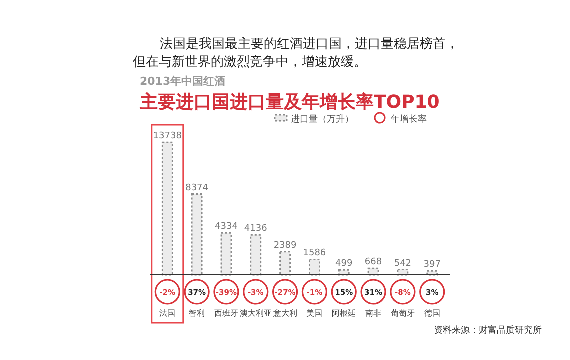 The width and height of the screenshot is (570, 360). Describe the element at coordinates (256, 229) in the screenshot. I see `data-label: 4136` at that location.